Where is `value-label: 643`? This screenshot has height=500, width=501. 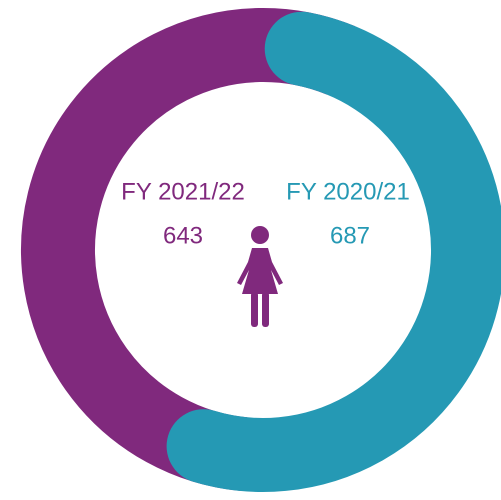
value-label: 643 is located at coordinates (183, 235).